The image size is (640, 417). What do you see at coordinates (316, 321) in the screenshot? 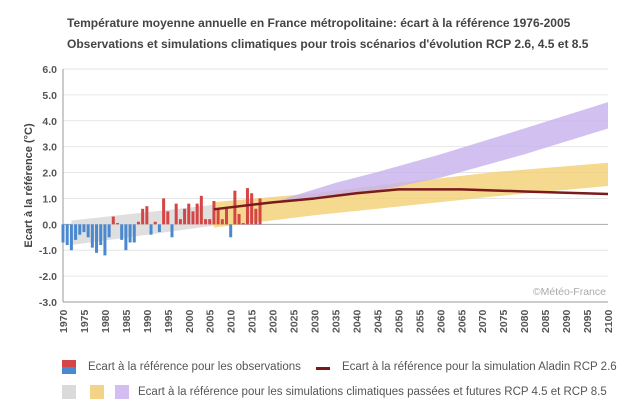
I see `x-tick-label: 2030` at bounding box center [316, 321].